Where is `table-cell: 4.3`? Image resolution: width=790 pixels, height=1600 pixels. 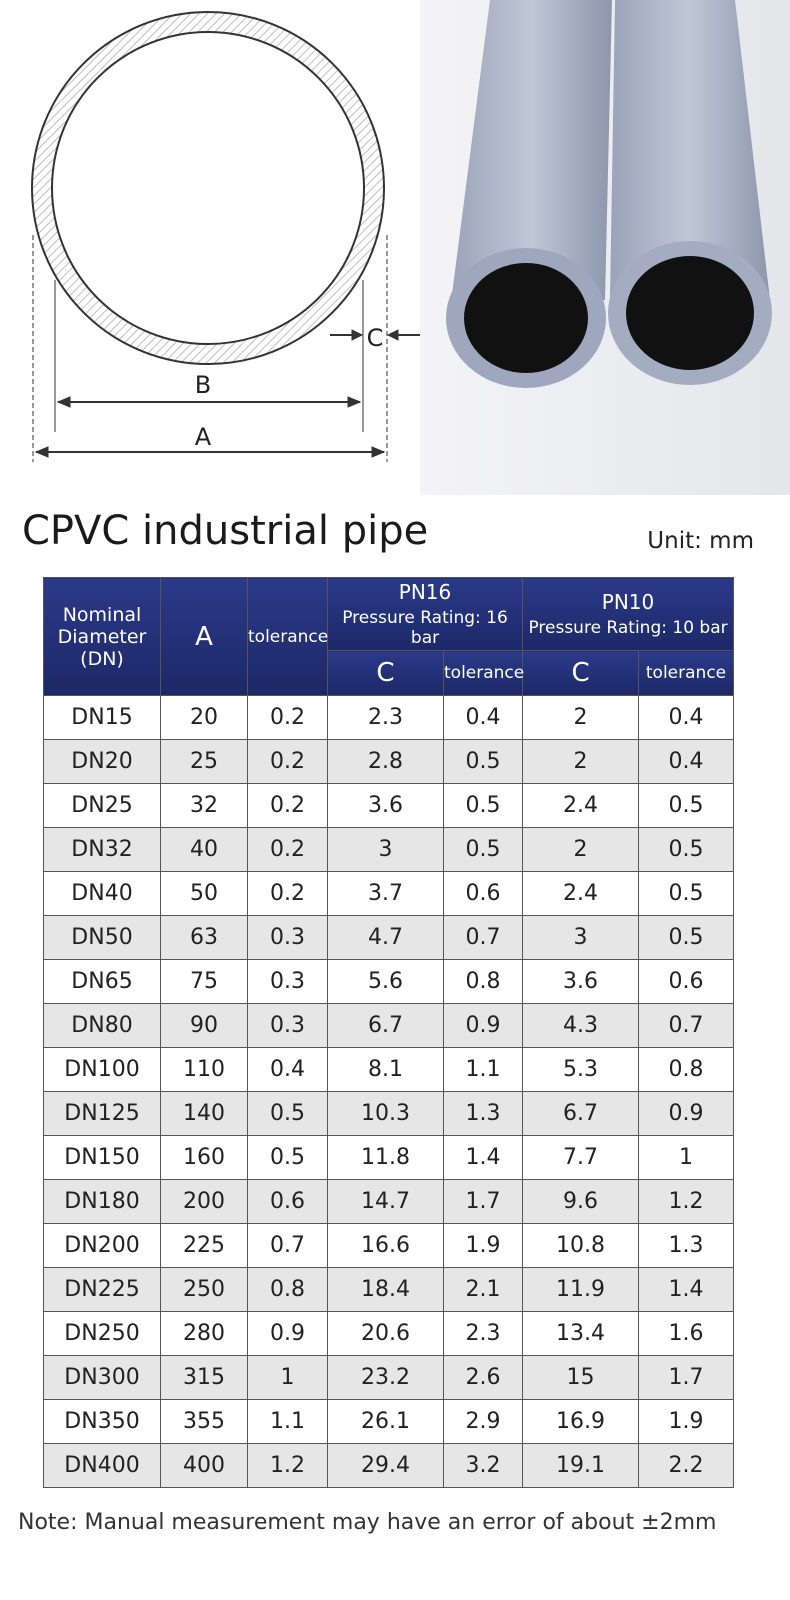 table-cell: 4.3 is located at coordinates (581, 1025).